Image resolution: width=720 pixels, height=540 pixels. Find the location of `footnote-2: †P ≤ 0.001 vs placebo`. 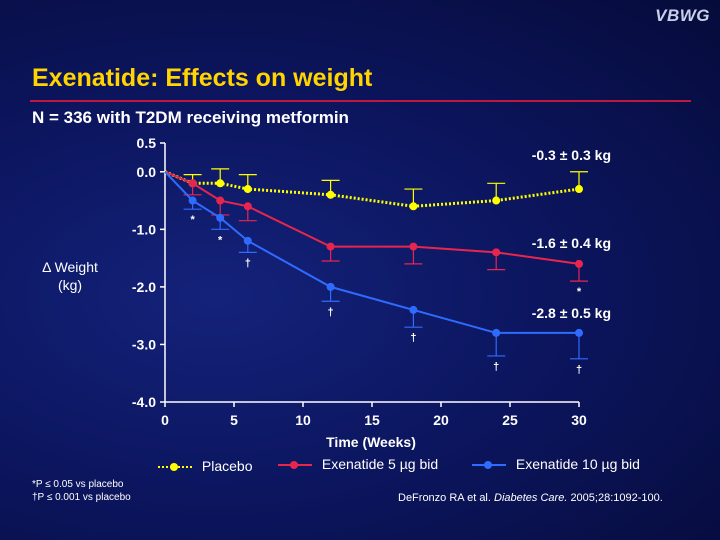

footnote-2: †P ≤ 0.001 vs placebo is located at coordinates (81, 497).